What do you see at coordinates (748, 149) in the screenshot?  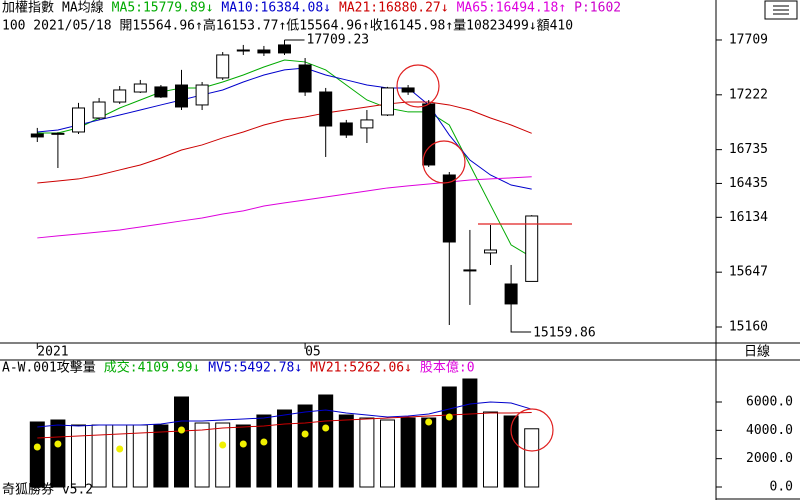 I see `y-tick-label: 16735` at bounding box center [748, 149].